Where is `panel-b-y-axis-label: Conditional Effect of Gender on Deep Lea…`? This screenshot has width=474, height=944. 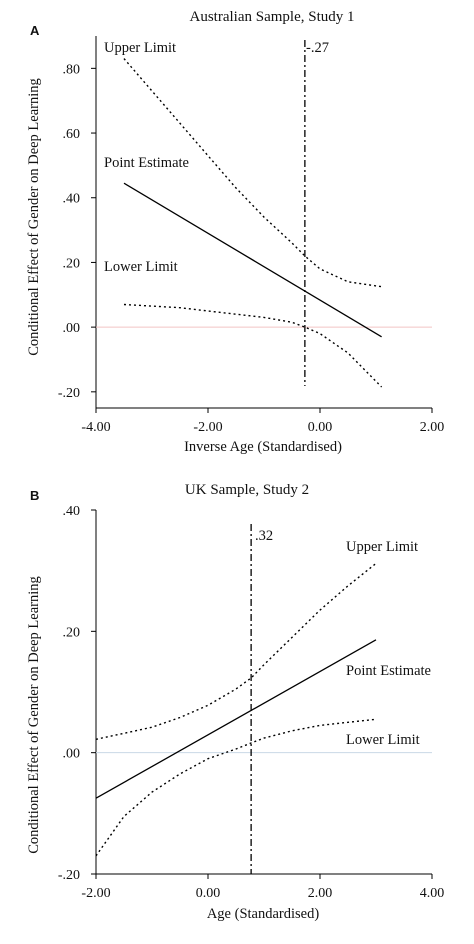 panel-b-y-axis-label: Conditional Effect of Gender on Deep Lea… is located at coordinates (34, 715).